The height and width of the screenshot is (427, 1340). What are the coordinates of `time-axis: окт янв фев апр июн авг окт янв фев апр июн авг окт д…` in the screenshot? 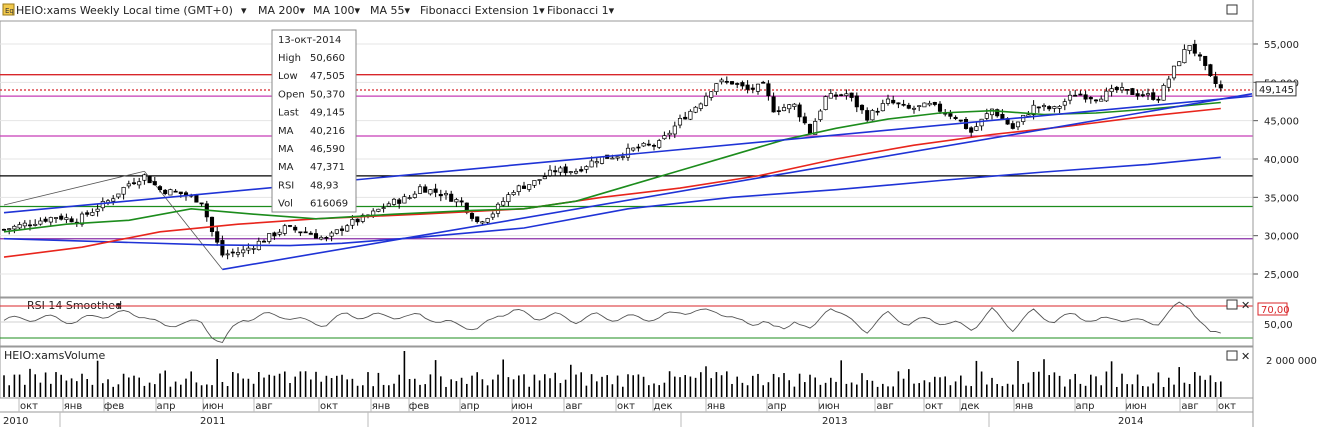 It's located at (626, 412).